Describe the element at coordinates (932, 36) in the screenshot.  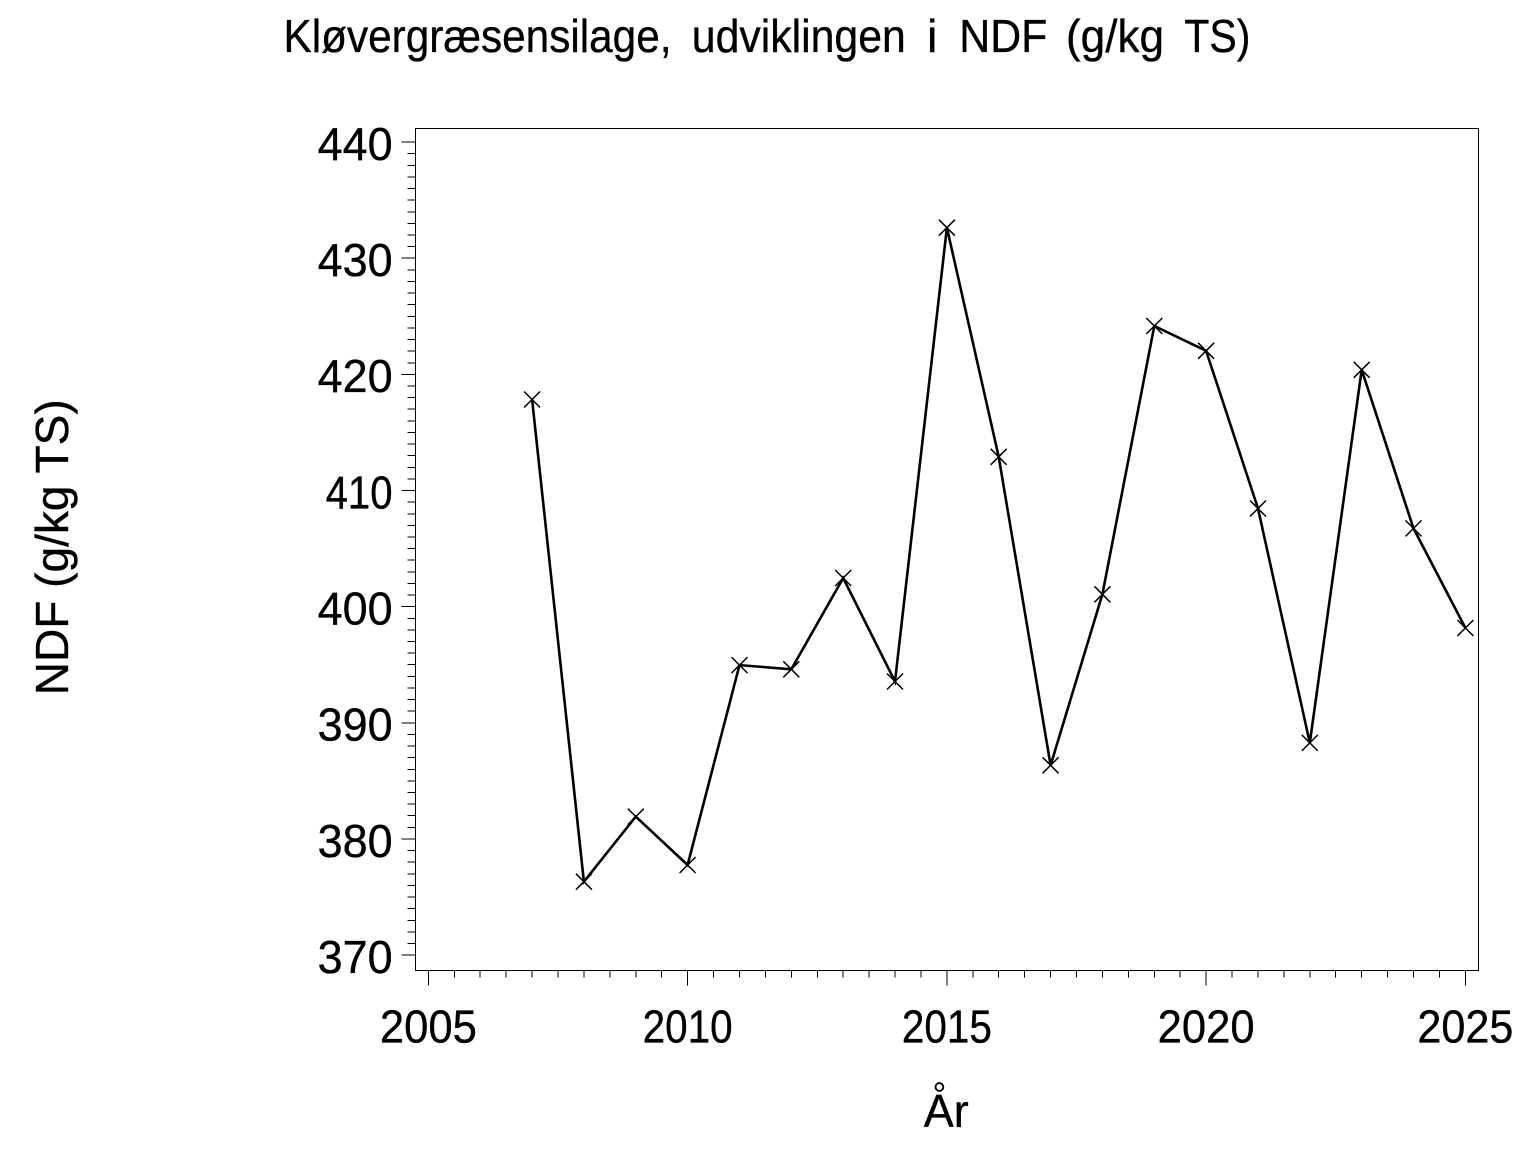
I see `svg-text: i` at that location.